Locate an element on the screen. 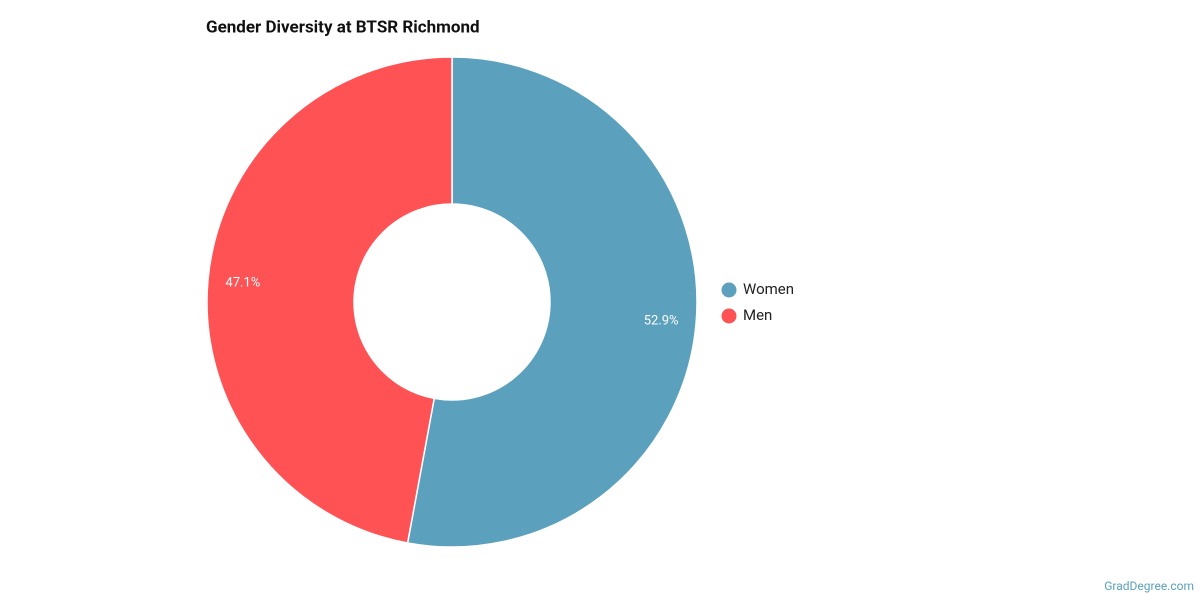 Image resolution: width=1200 pixels, height=600 pixels. legend-label: Women is located at coordinates (768, 289).